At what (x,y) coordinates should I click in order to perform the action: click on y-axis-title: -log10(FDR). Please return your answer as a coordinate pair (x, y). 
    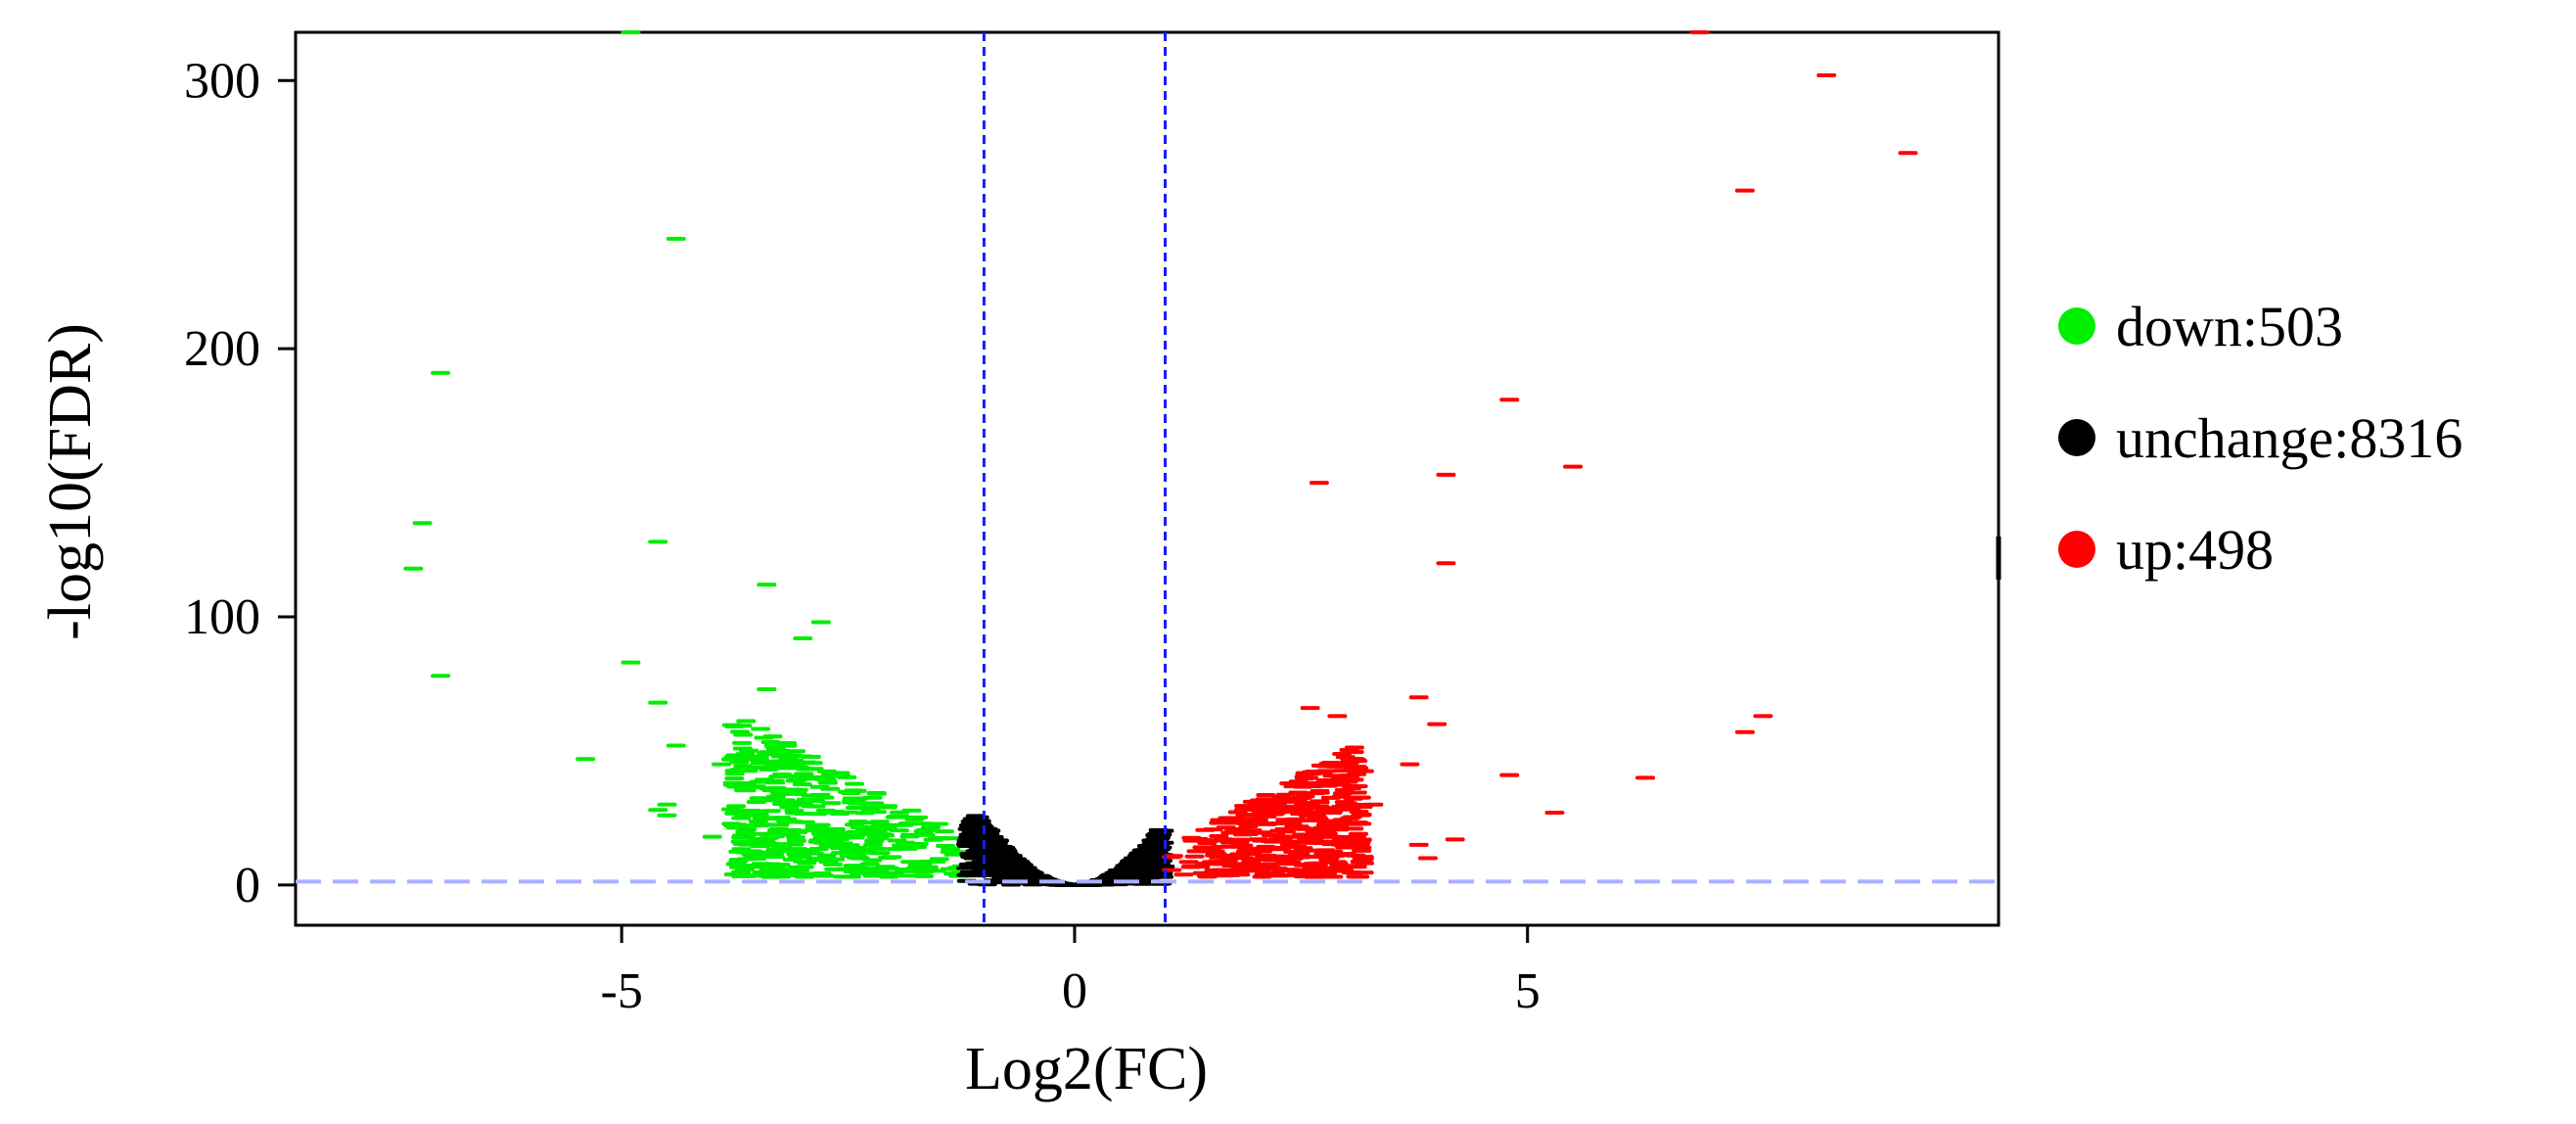
    Looking at the image, I should click on (71, 481).